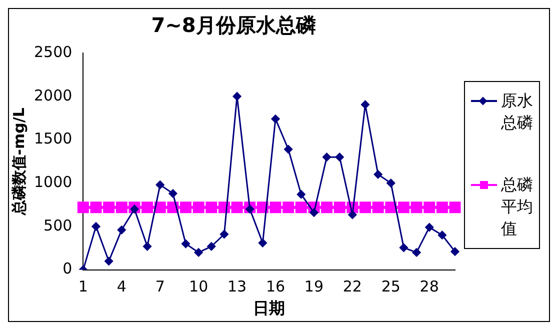 The width and height of the screenshot is (558, 328). I want to click on y-tick-label: 2000, so click(53, 95).